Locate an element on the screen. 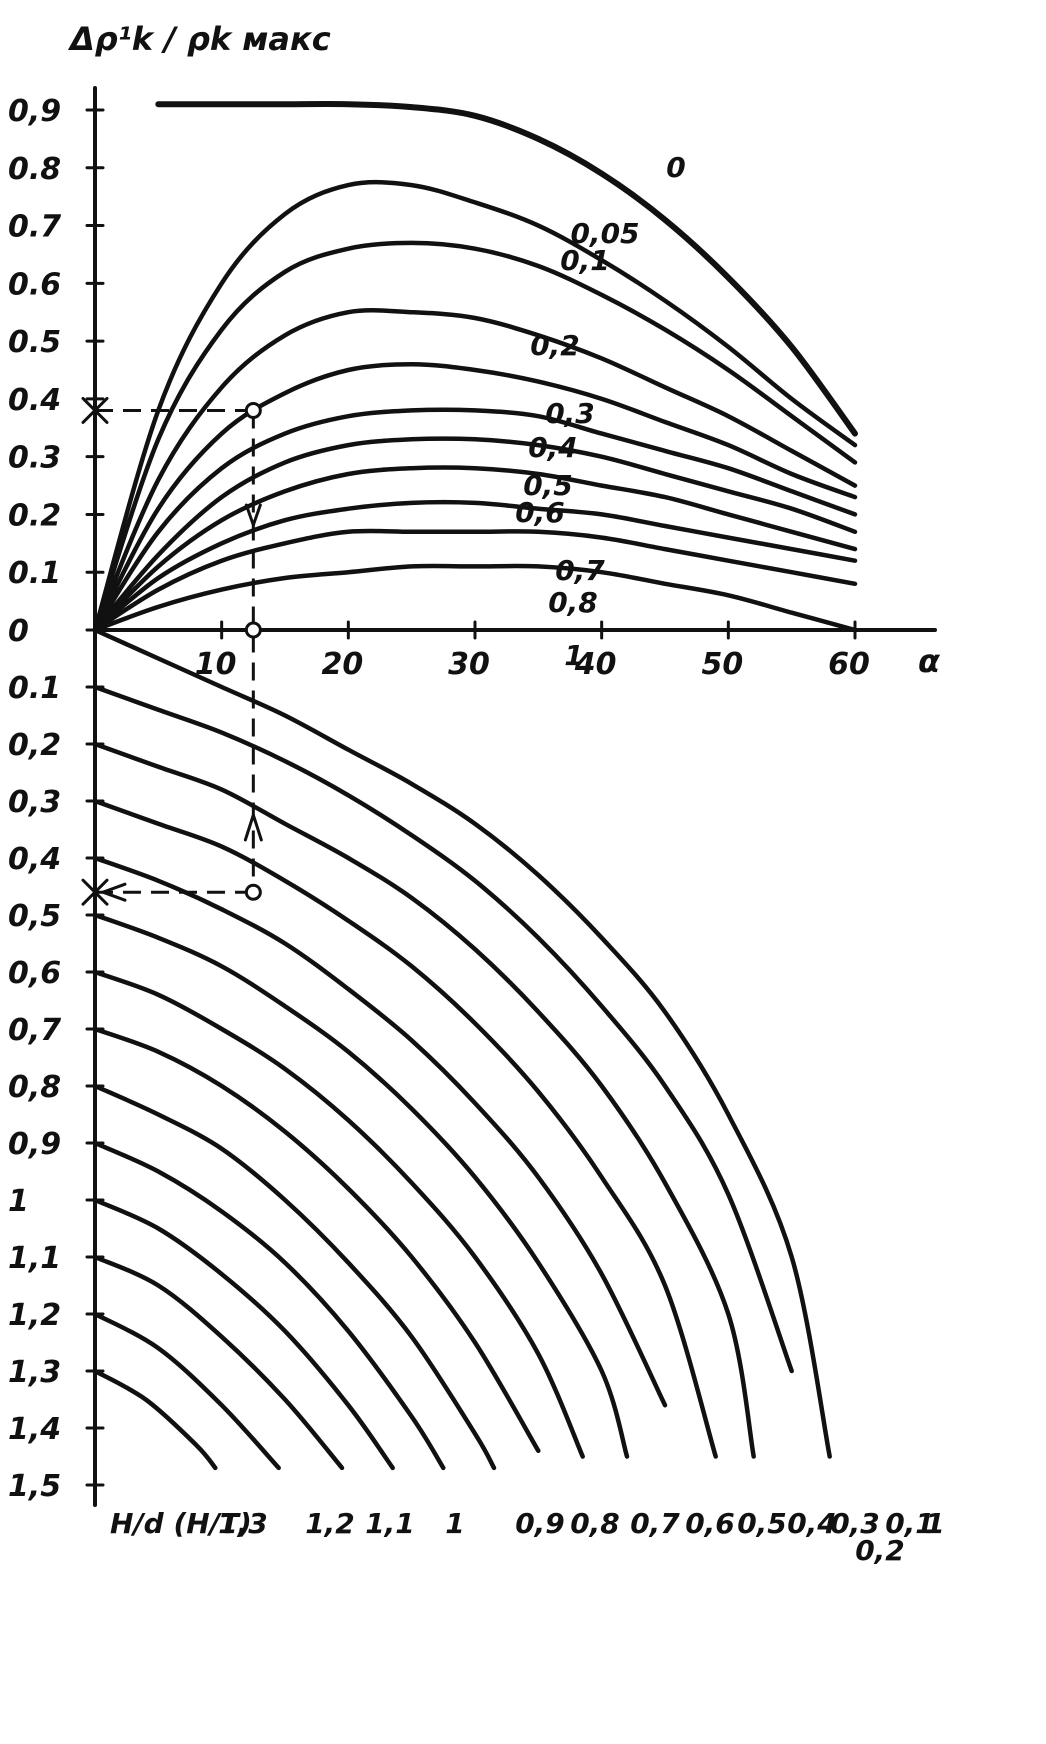 The image size is (1046, 1744). y-tick-label-bottom: 1,4 is located at coordinates (34, 1429).